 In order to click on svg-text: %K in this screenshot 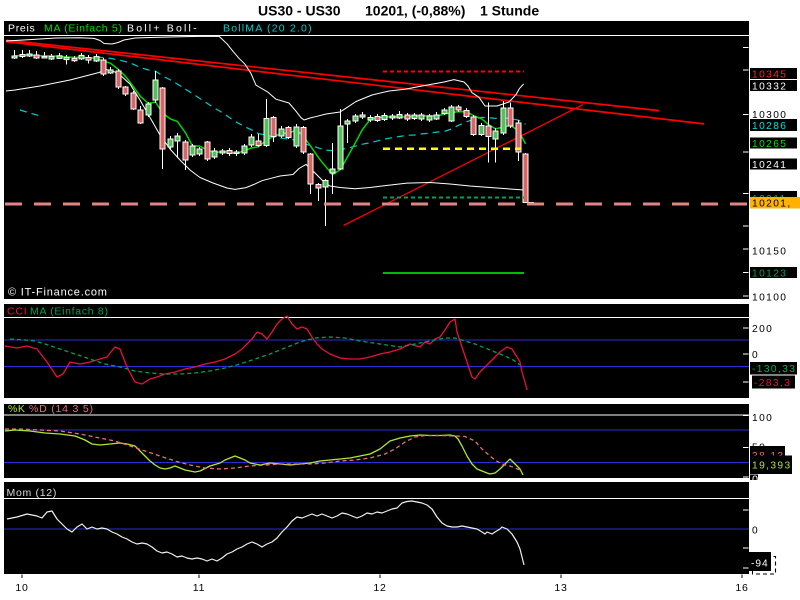, I will do `click(17, 409)`.